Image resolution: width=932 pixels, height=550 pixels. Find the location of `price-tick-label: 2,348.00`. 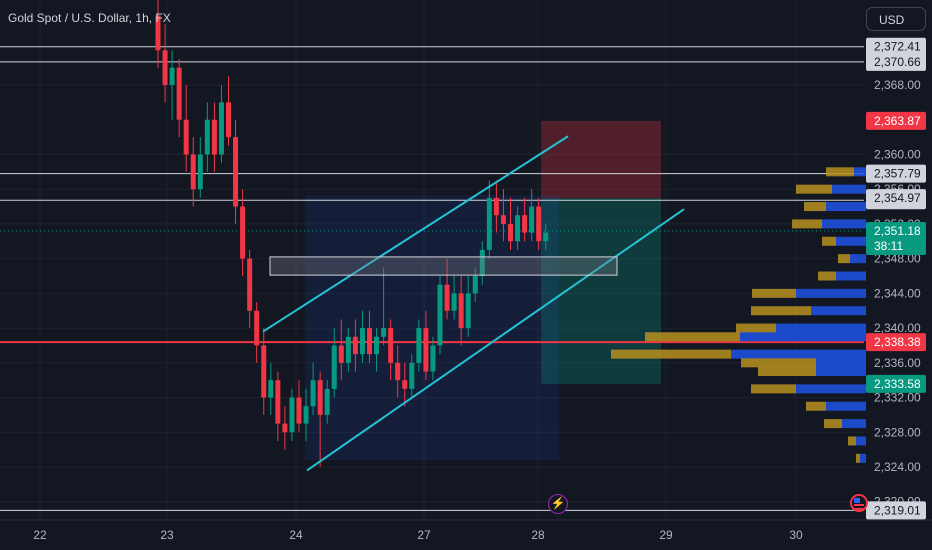

price-tick-label: 2,348.00 is located at coordinates (897, 259).